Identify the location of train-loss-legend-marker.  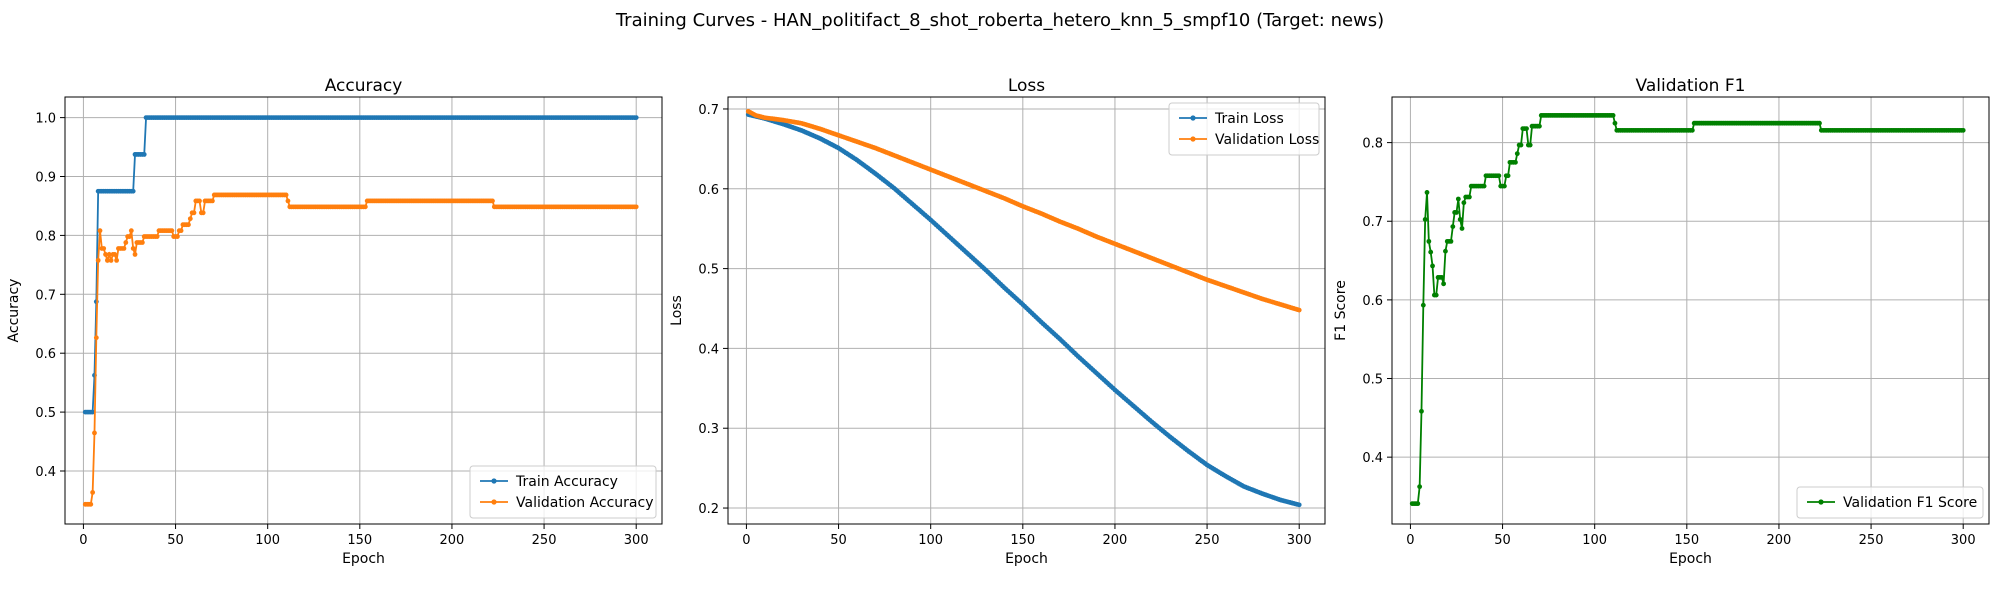
(1193, 118).